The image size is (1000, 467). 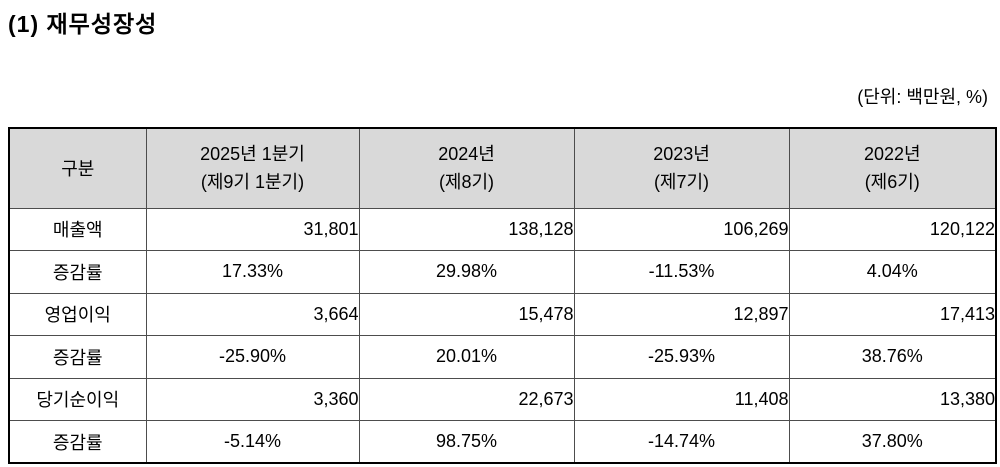 I want to click on header-2024: 2024년 (제8기), so click(x=466, y=168).